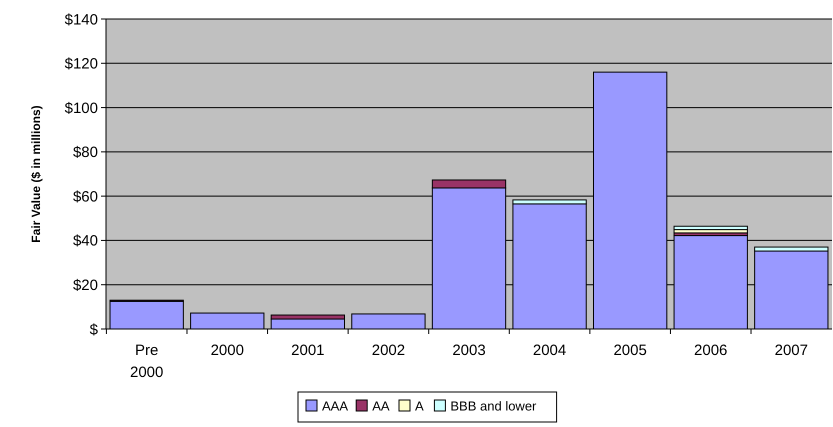 The width and height of the screenshot is (833, 427). Describe the element at coordinates (85, 285) in the screenshot. I see `y-tick-label: $20` at that location.